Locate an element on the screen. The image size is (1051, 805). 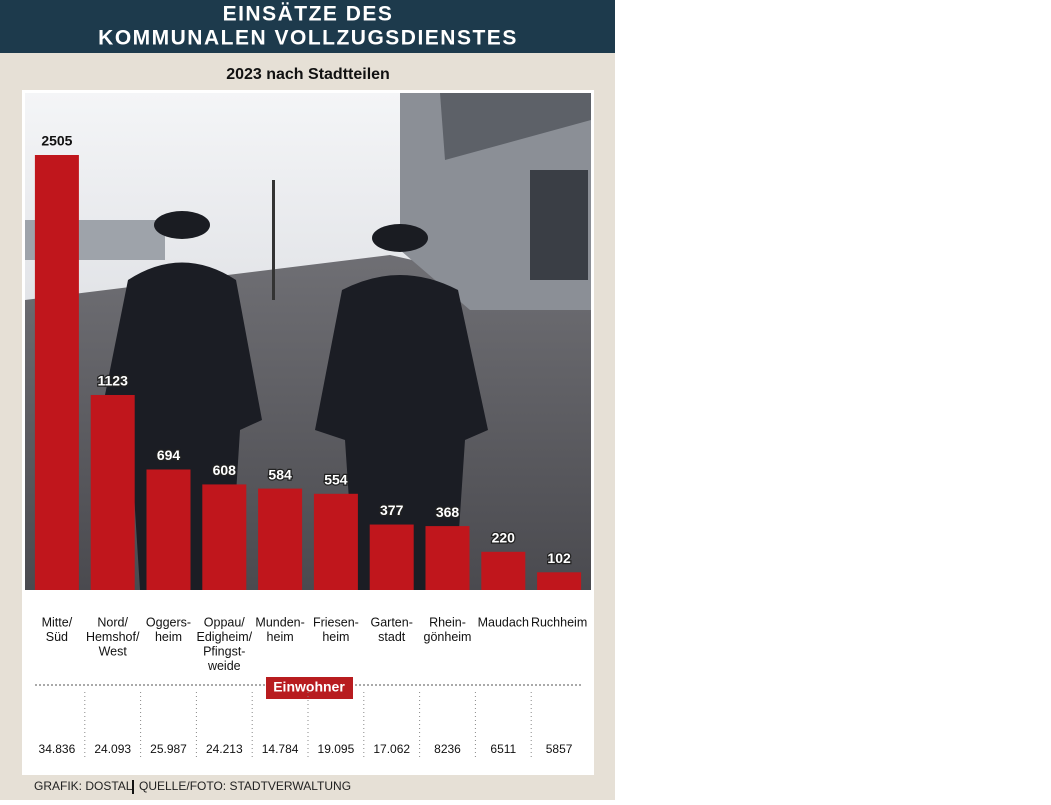
credit: QUELLE/FOTO: STADTVERWALTUNG is located at coordinates (245, 786).